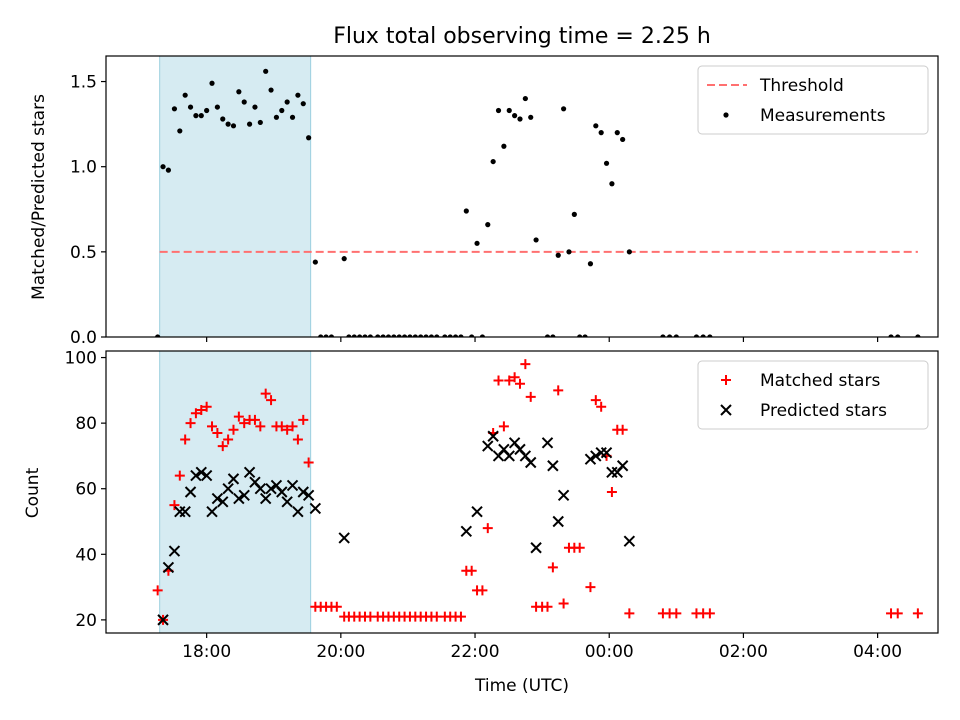  I want to click on top-y-tick-label: 0.0, so click(83, 338).